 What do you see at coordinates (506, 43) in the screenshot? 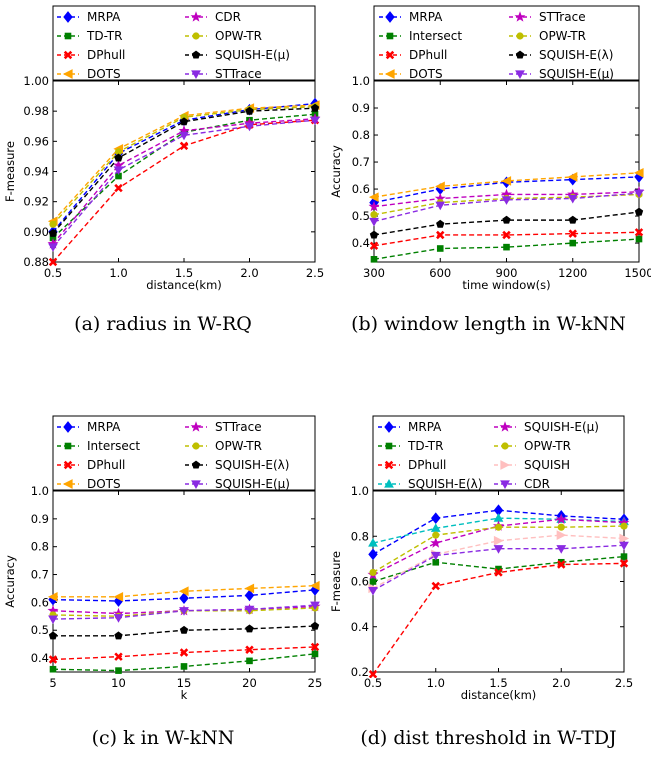
I see `legend-box` at bounding box center [506, 43].